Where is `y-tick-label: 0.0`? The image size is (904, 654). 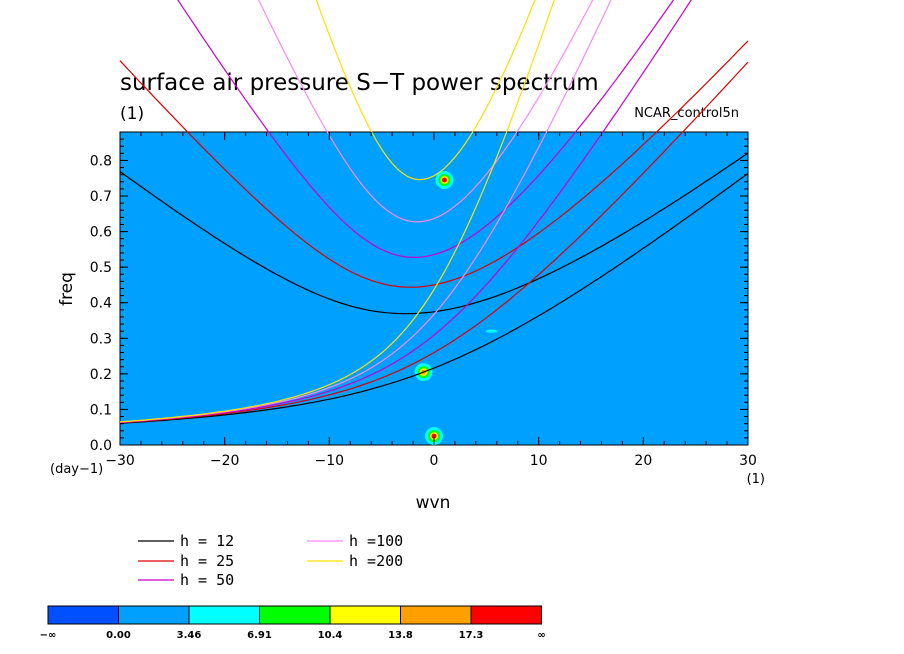
y-tick-label: 0.0 is located at coordinates (101, 446).